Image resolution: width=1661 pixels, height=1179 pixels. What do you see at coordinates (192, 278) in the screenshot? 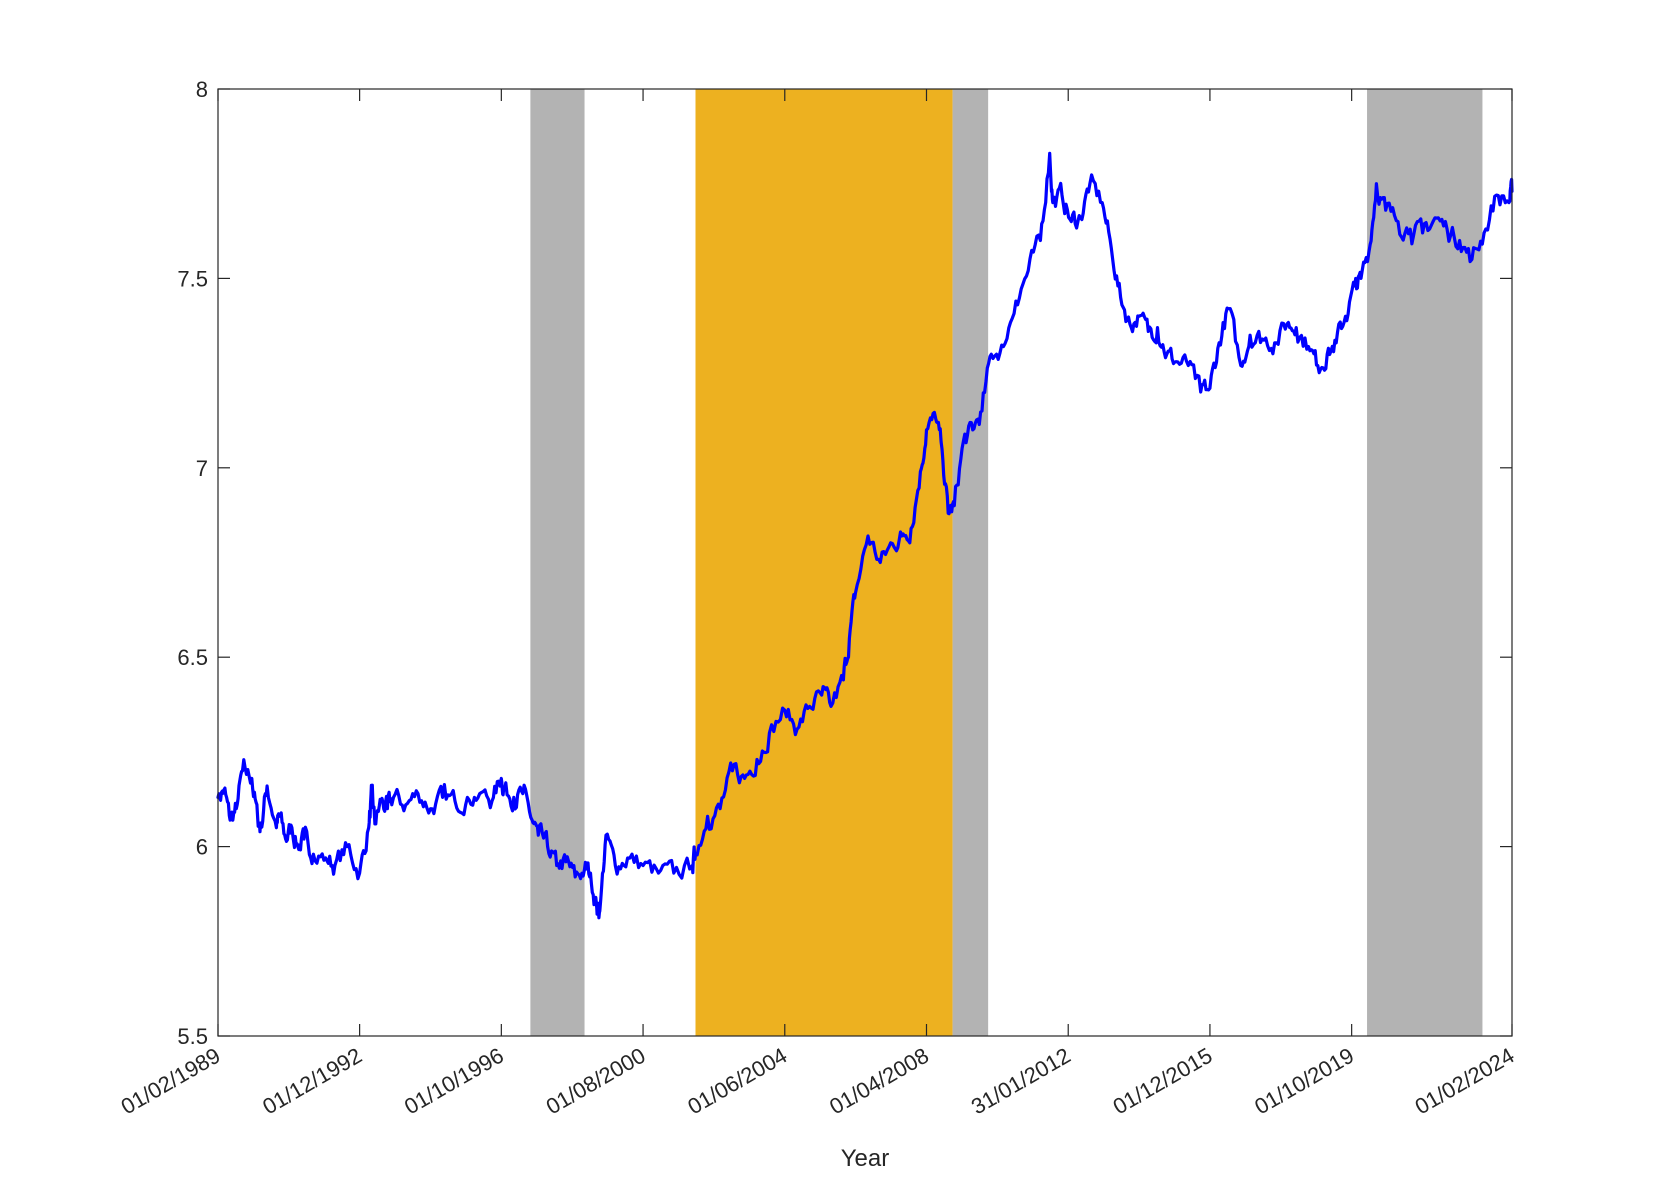
I see `y-tick-label-5: 7.5` at bounding box center [192, 278].